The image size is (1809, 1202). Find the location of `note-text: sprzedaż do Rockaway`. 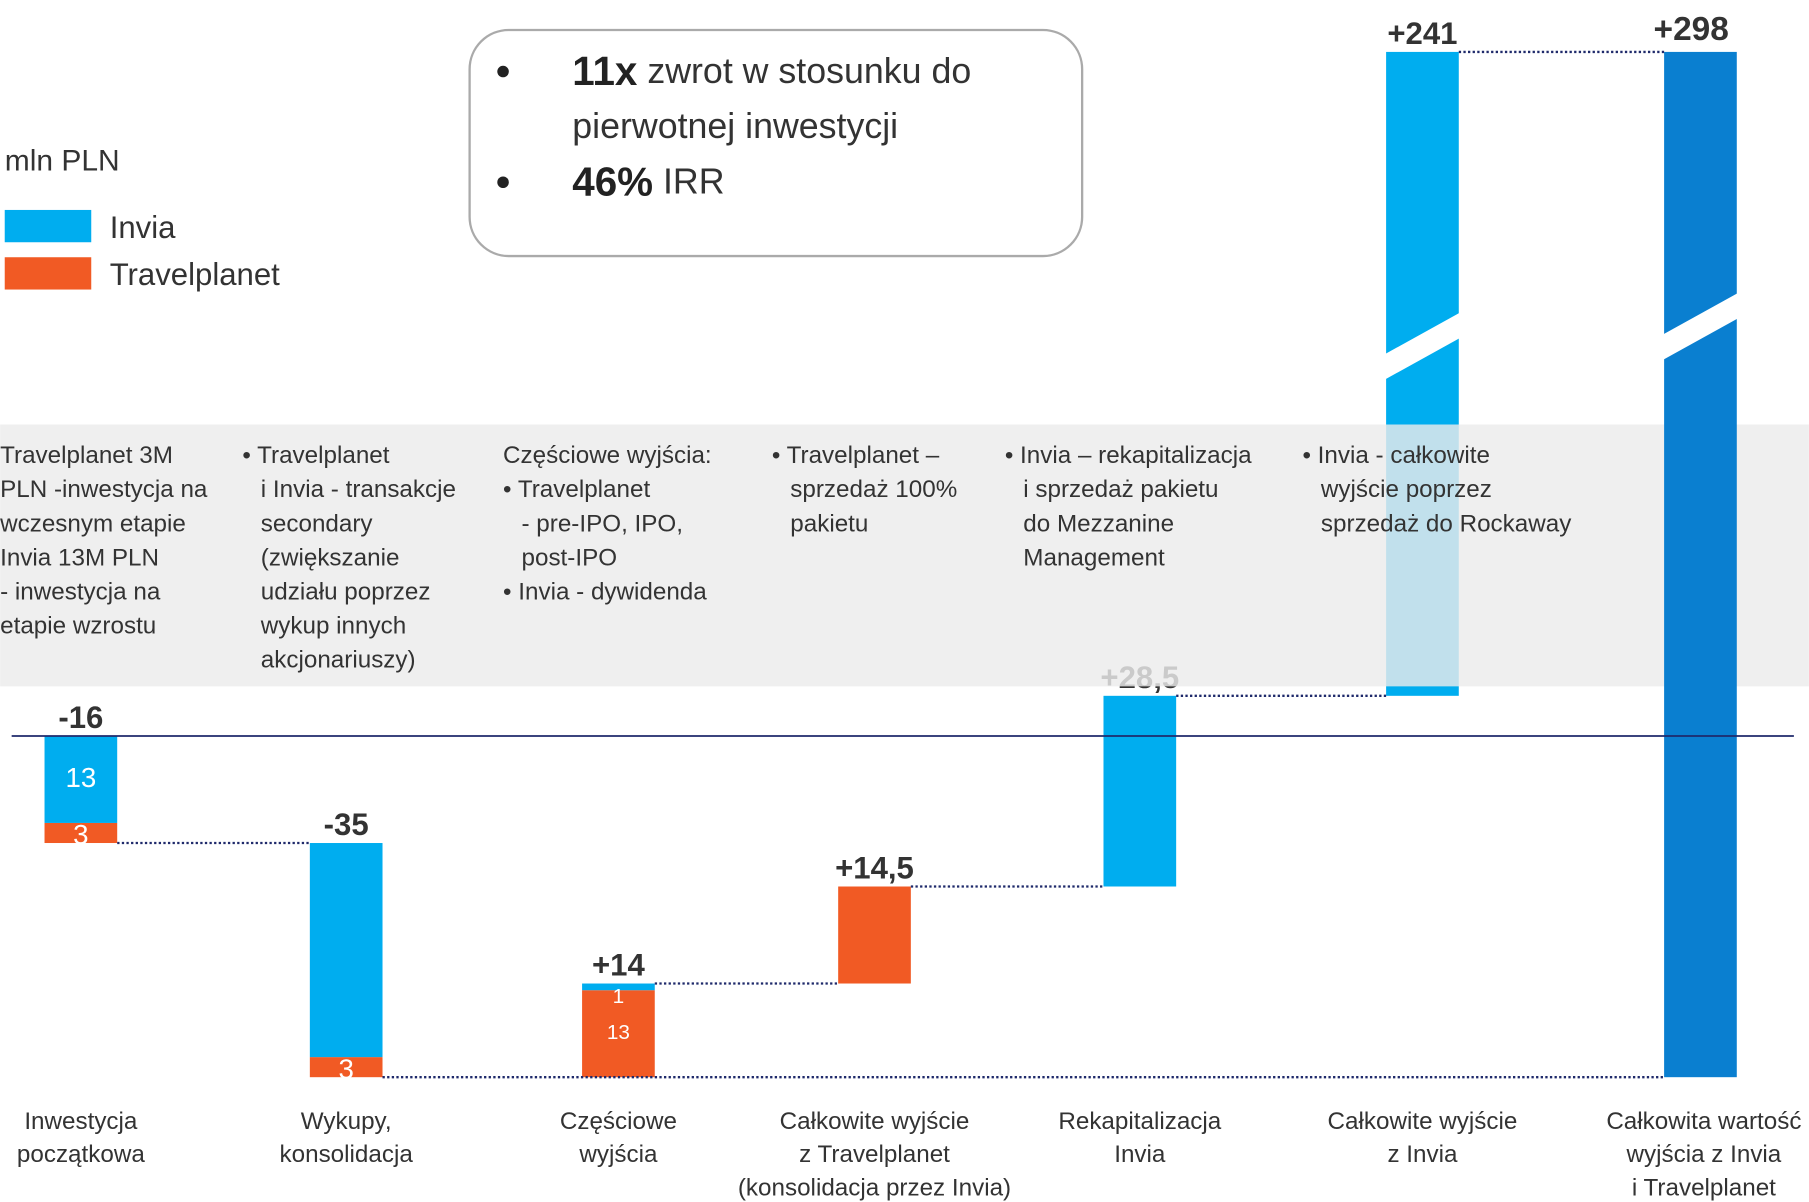

note-text: sprzedaż do Rockaway is located at coordinates (1446, 523).